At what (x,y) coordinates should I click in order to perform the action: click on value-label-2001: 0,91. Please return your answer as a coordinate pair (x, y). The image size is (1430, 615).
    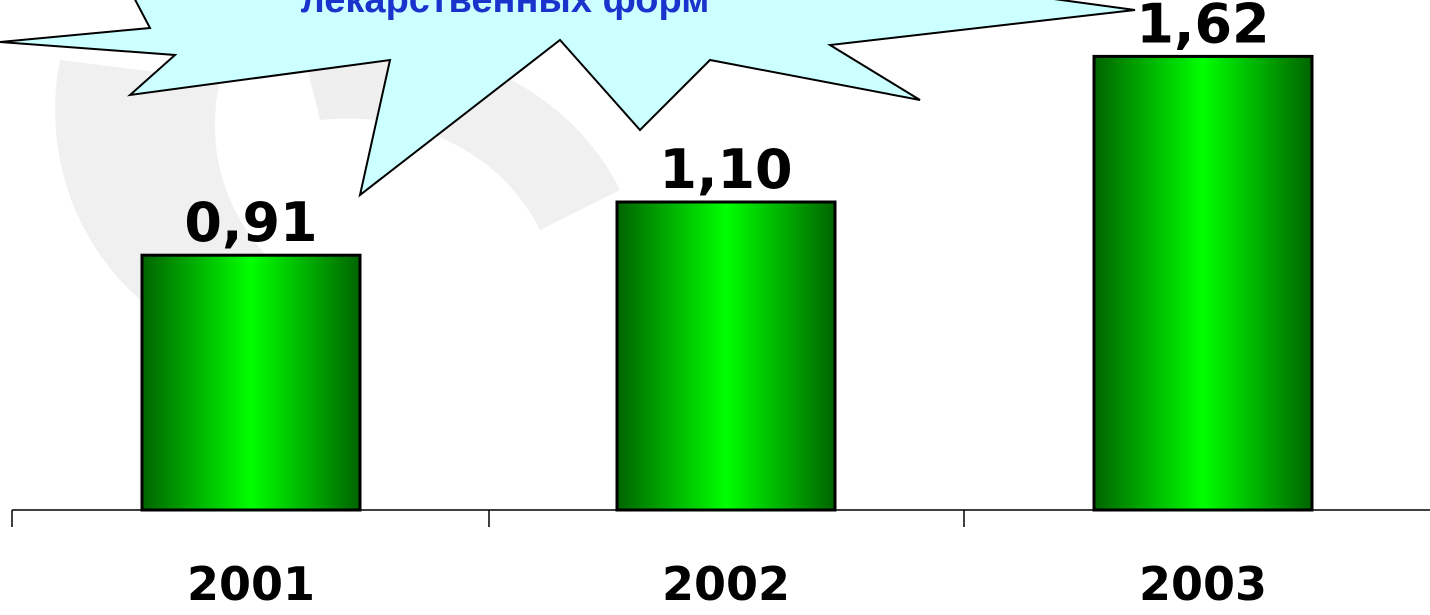
    Looking at the image, I should click on (250, 222).